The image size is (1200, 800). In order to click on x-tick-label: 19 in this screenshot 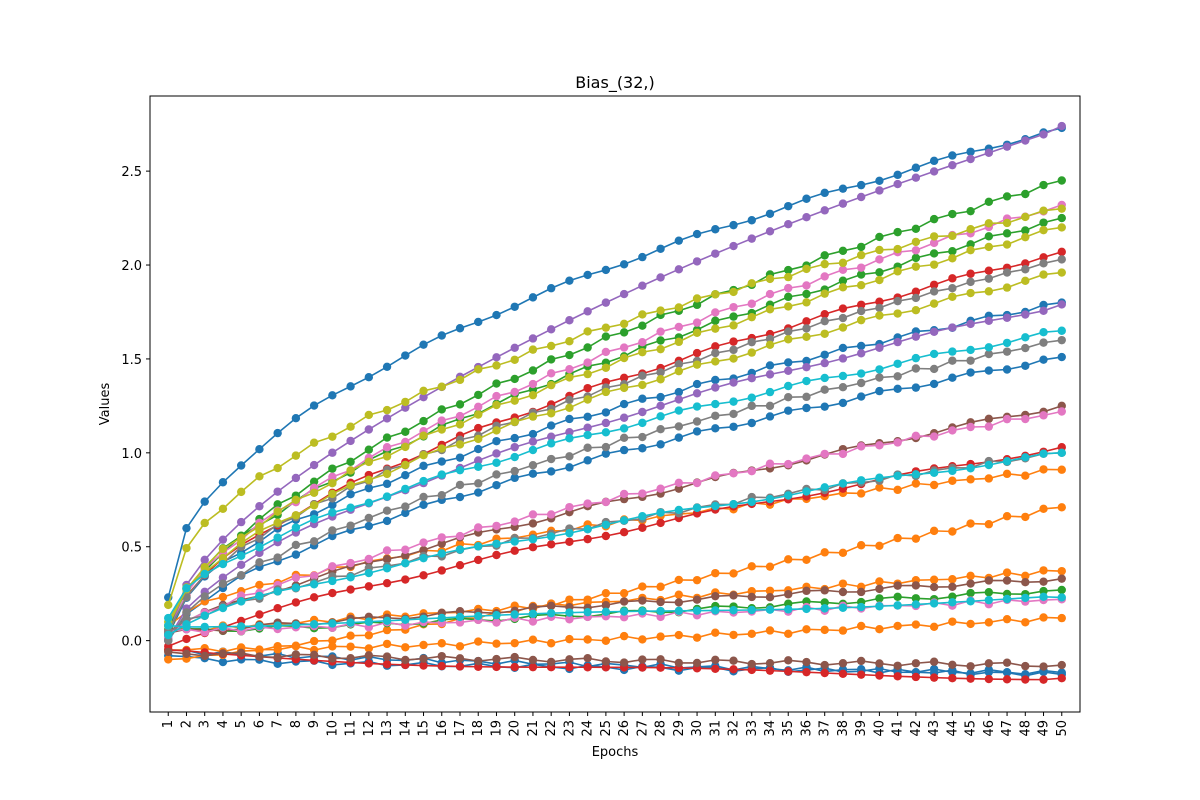, I will do `click(496, 728)`.